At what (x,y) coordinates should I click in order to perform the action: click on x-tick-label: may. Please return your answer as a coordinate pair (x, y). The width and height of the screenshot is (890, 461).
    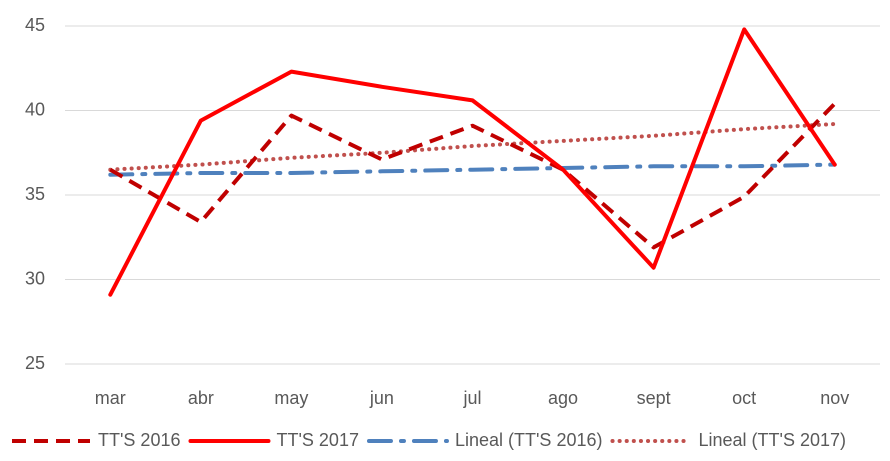
    Looking at the image, I should click on (291, 398).